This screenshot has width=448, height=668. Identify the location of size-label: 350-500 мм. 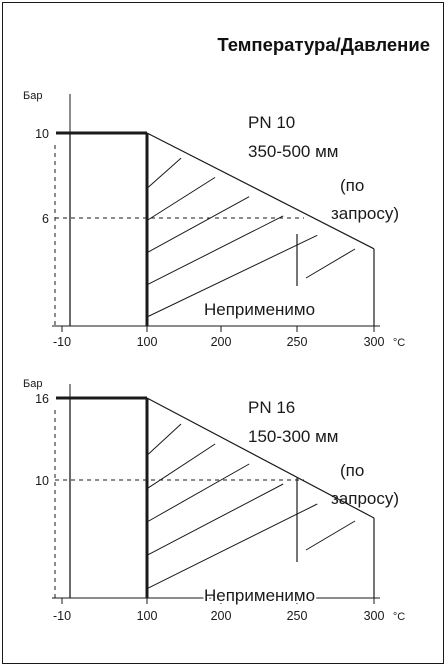
(293, 151).